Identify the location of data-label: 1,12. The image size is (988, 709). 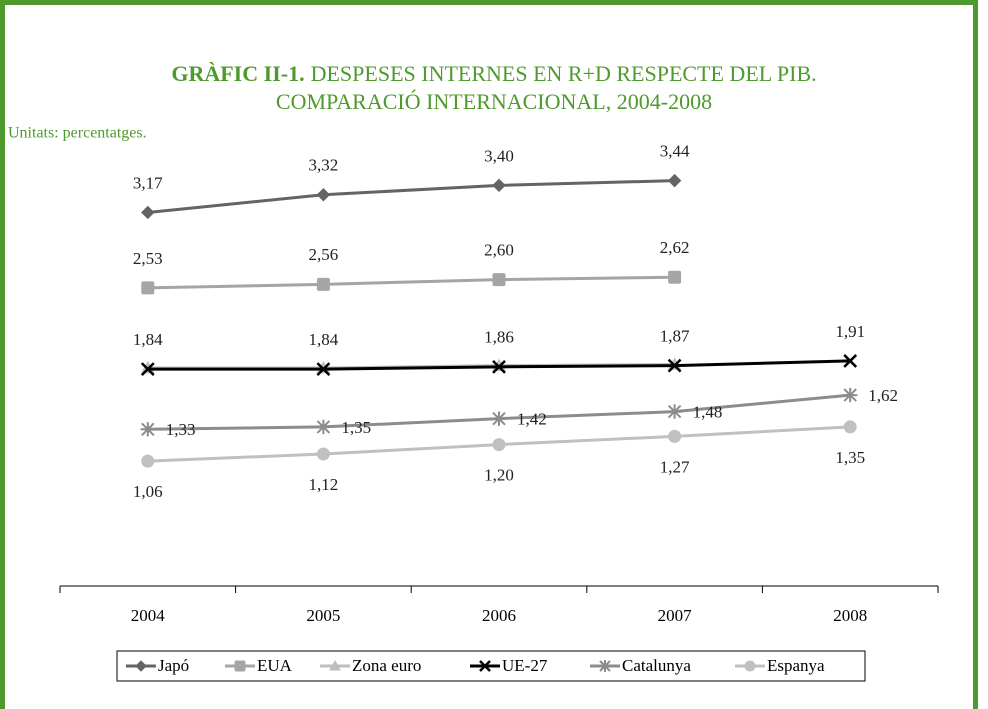
(324, 484).